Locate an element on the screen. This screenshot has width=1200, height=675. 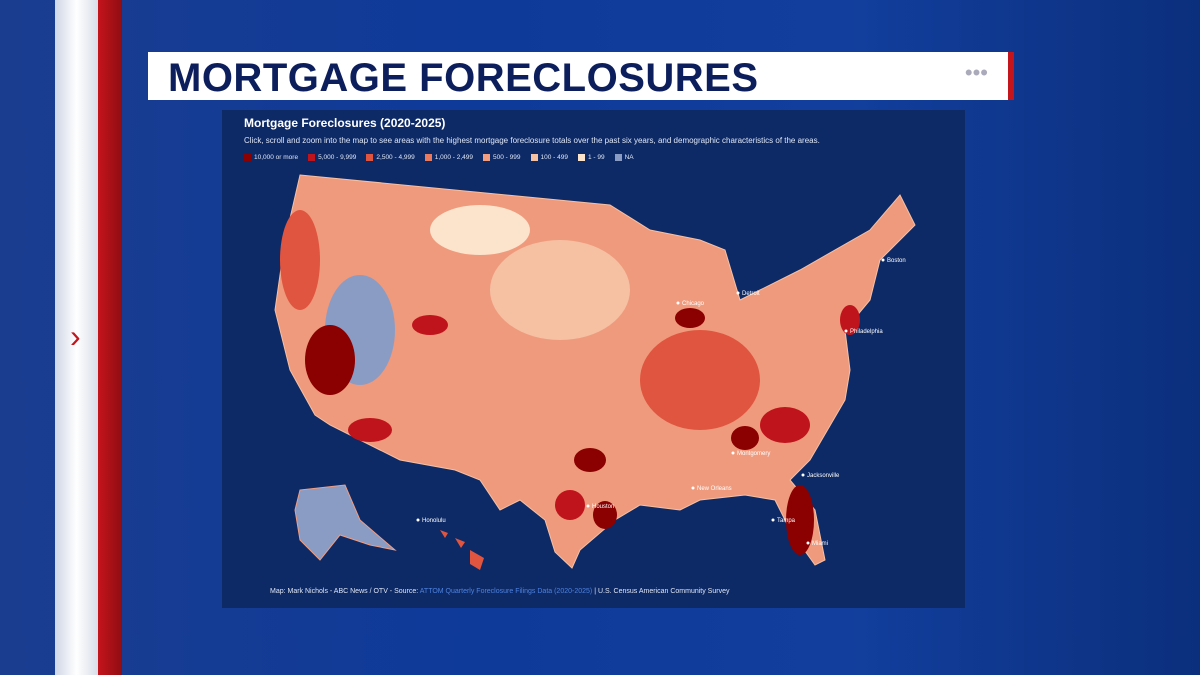
source-text: | U.S. Census American Community Survey is located at coordinates (662, 591).